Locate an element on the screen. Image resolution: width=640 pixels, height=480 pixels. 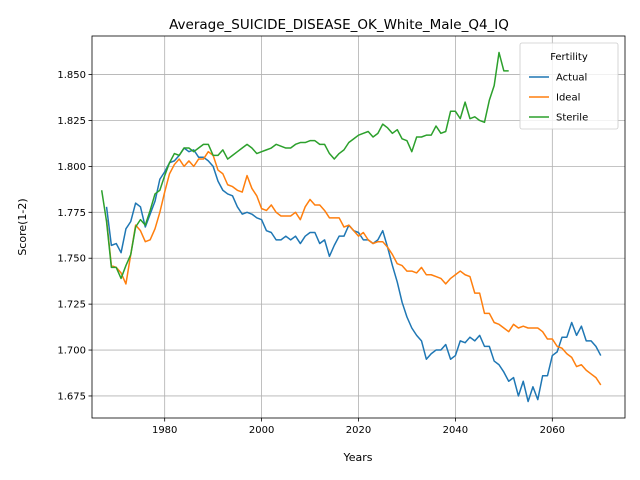
x-axis-label: Years is located at coordinates (357, 457).